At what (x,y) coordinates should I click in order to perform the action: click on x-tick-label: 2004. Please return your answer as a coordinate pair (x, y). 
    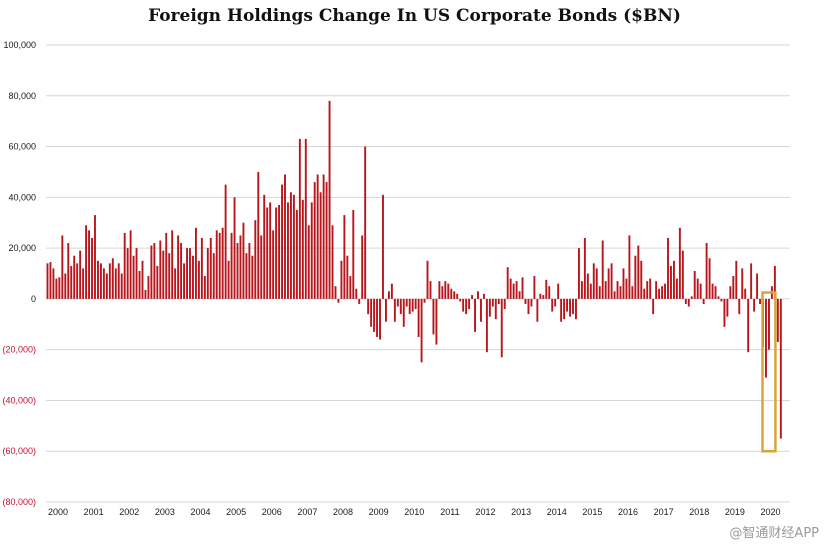
    Looking at the image, I should click on (200, 512).